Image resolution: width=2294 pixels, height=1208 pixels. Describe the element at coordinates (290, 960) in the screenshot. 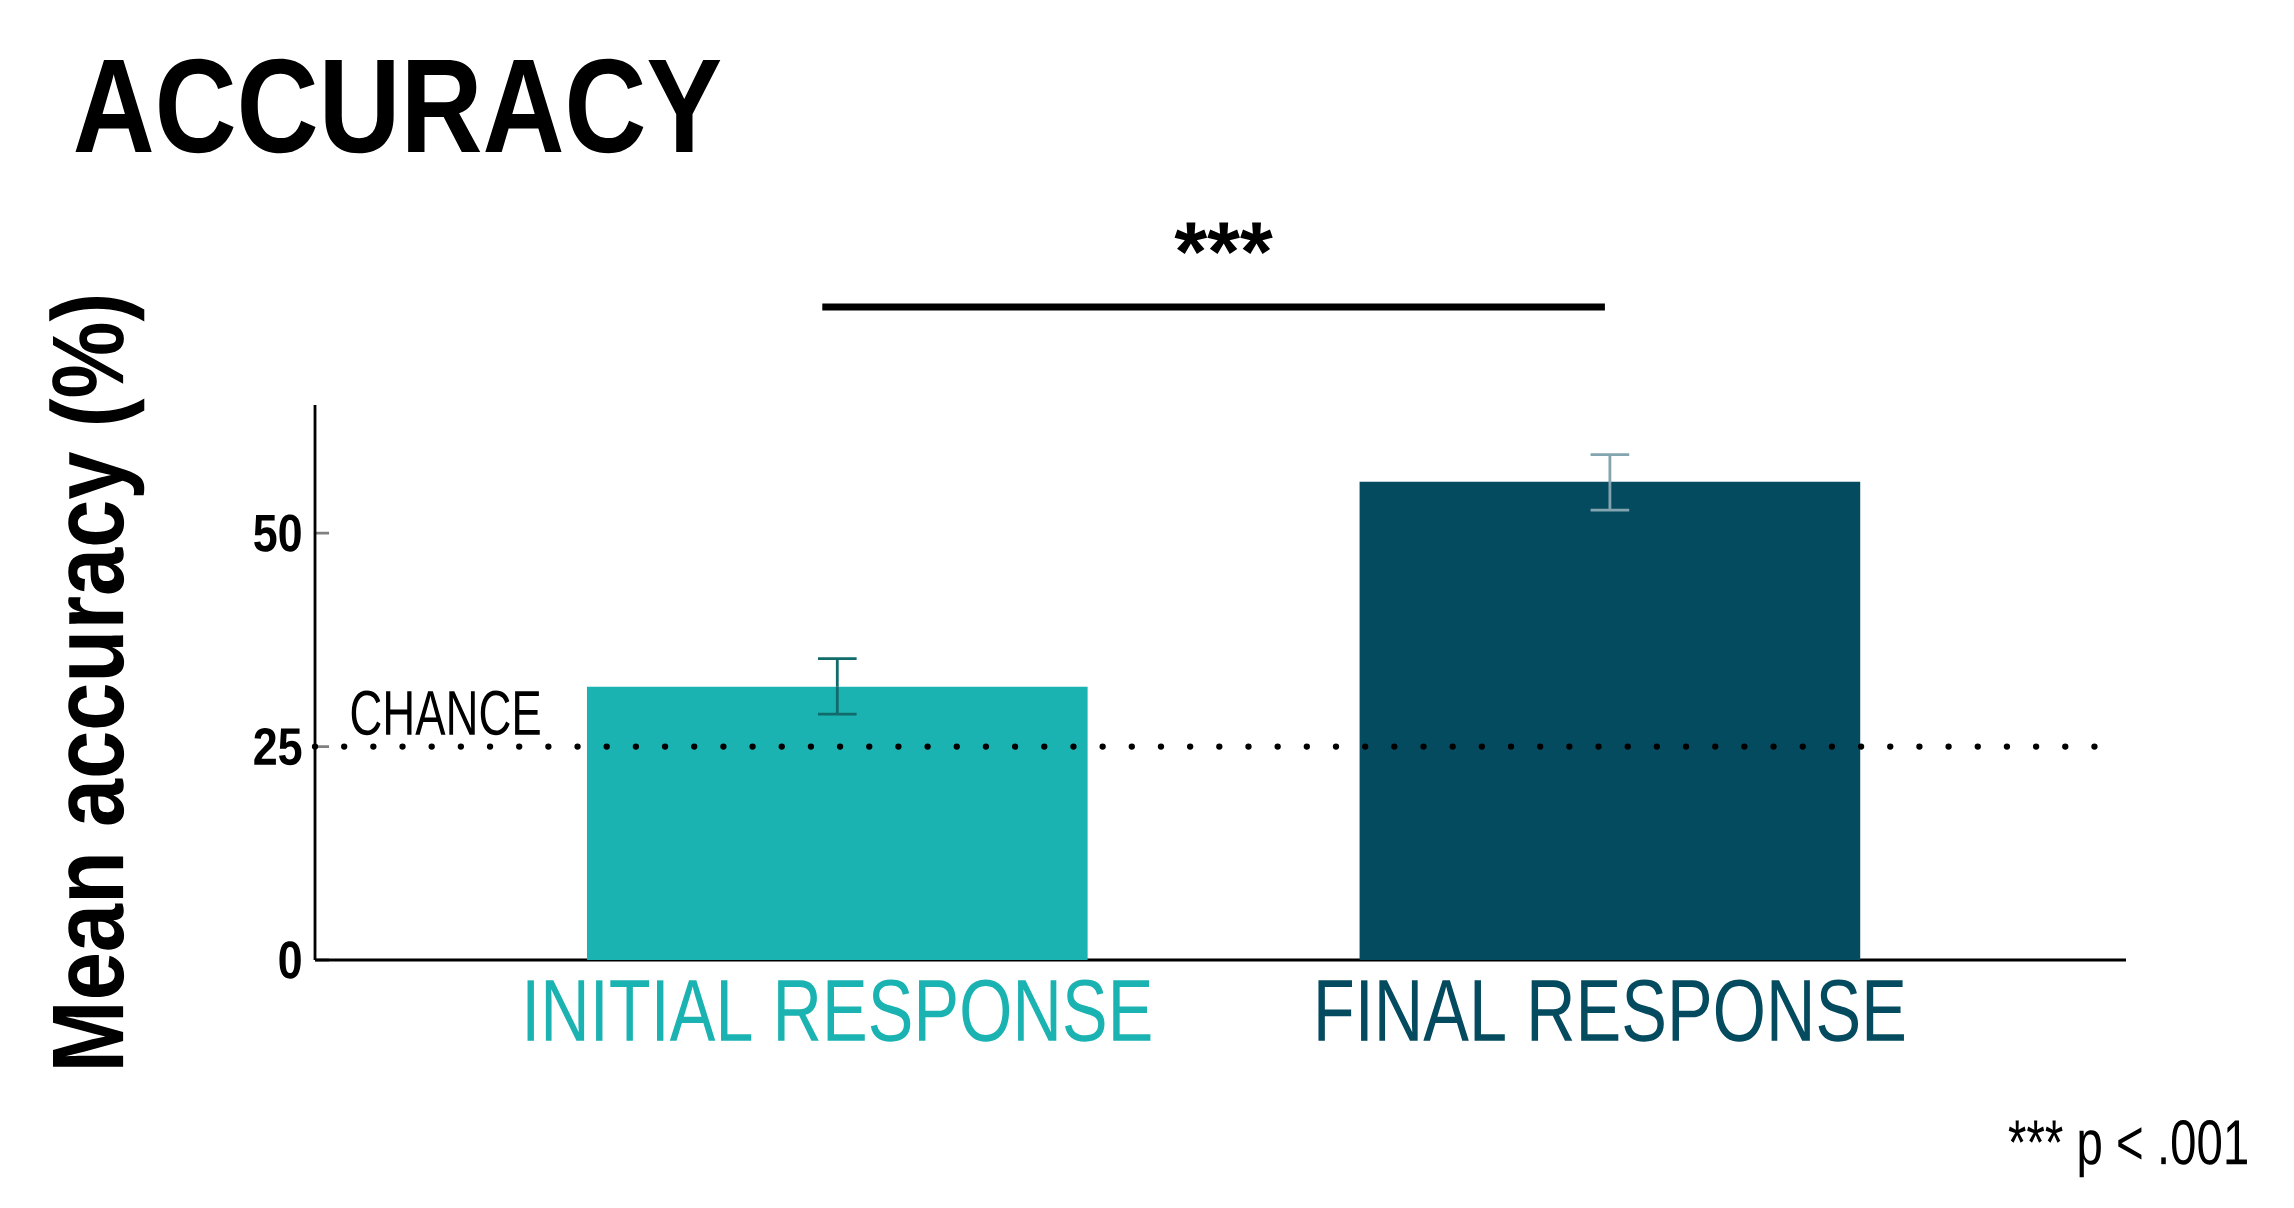

I see `y-tick-label: 0` at that location.